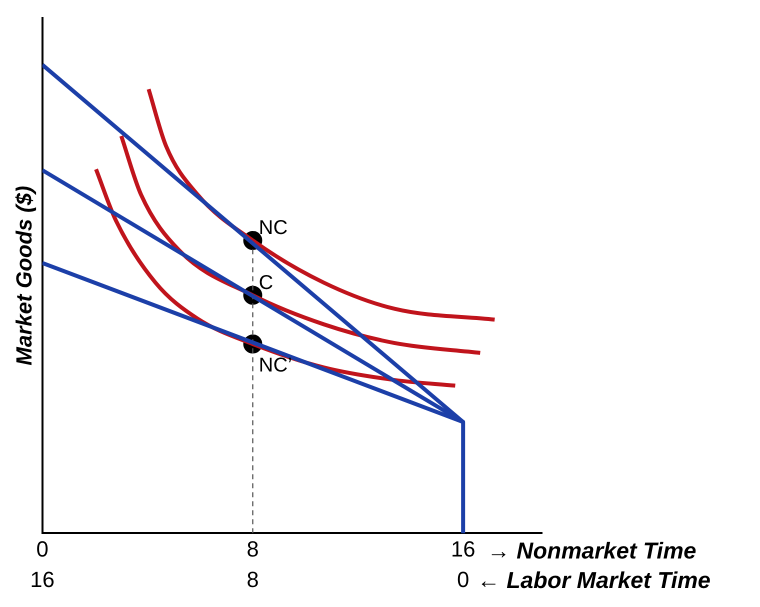  I want to click on x2-axis-title: ← Labor Market Time, so click(594, 579).